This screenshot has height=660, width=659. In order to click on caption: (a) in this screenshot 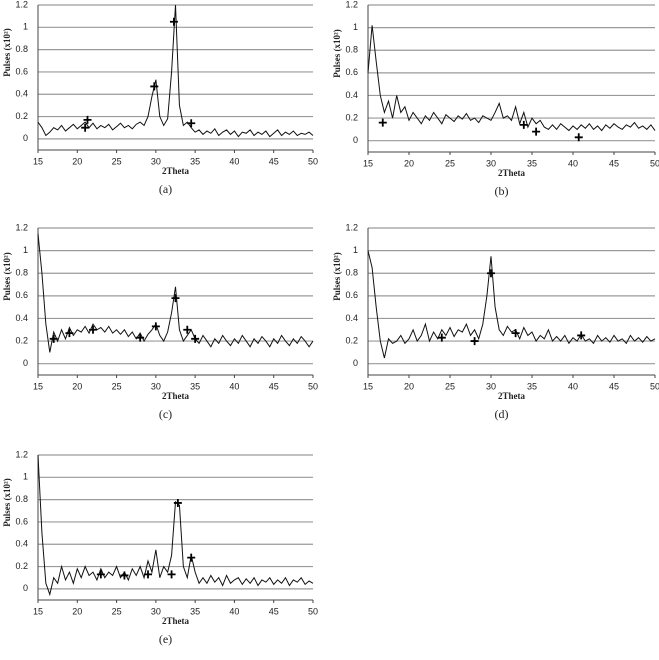, I will do `click(165, 189)`.